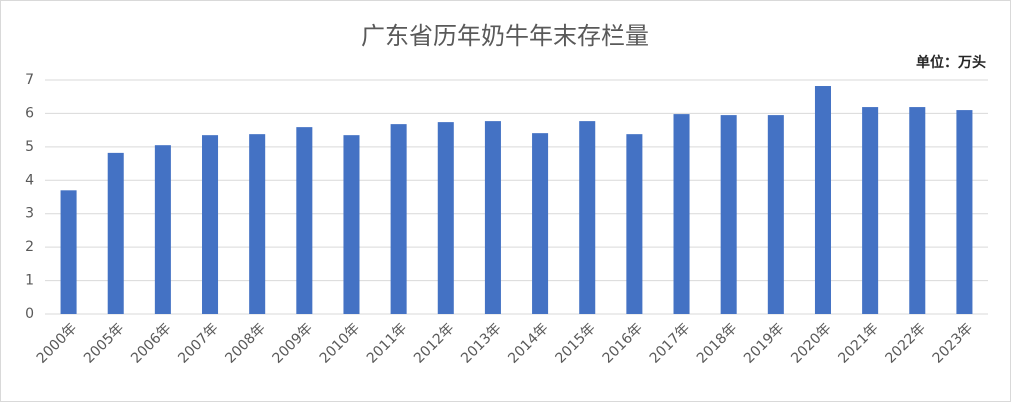 Image resolution: width=1011 pixels, height=402 pixels. I want to click on chart-title: 广东省历年奶牛年末存栏量, so click(505, 36).